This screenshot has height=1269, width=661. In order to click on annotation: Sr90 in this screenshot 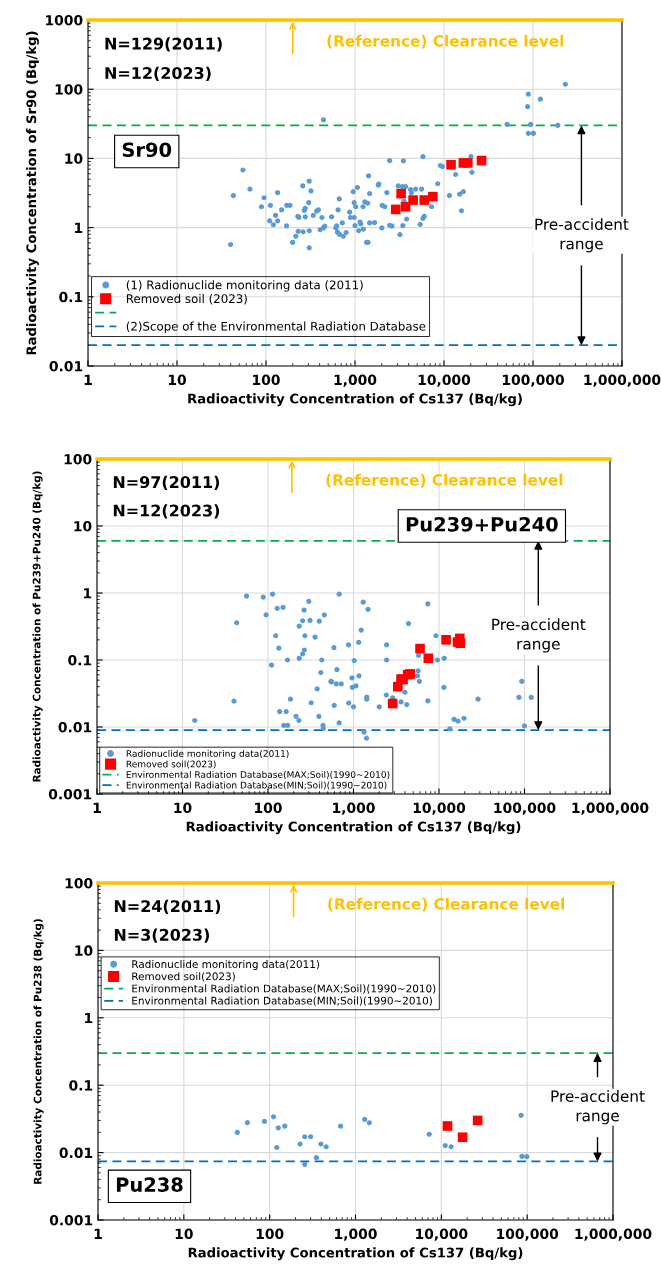, I will do `click(147, 150)`.